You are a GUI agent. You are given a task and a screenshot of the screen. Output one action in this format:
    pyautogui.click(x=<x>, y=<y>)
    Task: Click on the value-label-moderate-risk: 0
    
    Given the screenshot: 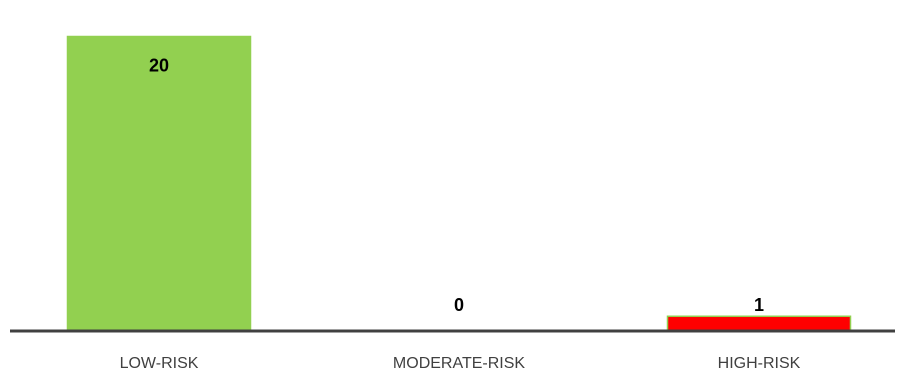 What is the action you would take?
    pyautogui.click(x=459, y=305)
    